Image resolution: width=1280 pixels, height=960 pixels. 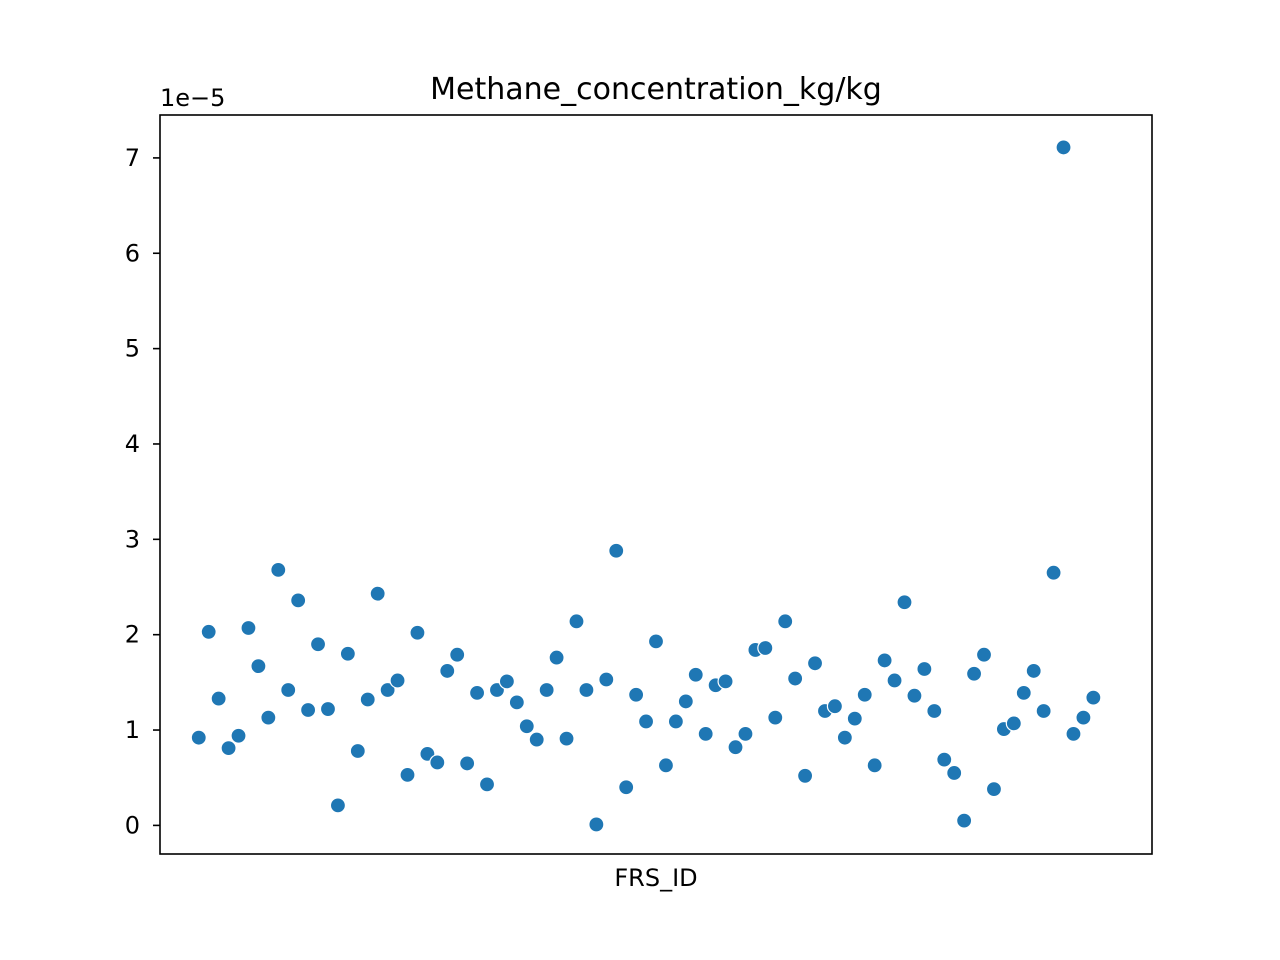 I want to click on chart-title: Methane_concentration_kg/kg, so click(x=656, y=89).